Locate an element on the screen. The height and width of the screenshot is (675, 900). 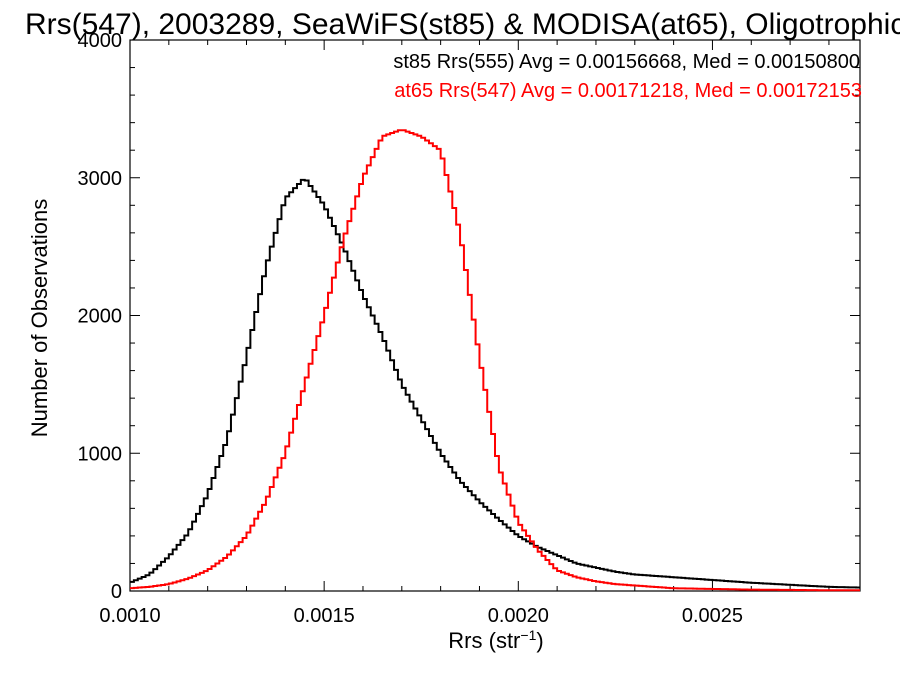
x-axis-label-main: Rrs (str is located at coordinates (484, 640).